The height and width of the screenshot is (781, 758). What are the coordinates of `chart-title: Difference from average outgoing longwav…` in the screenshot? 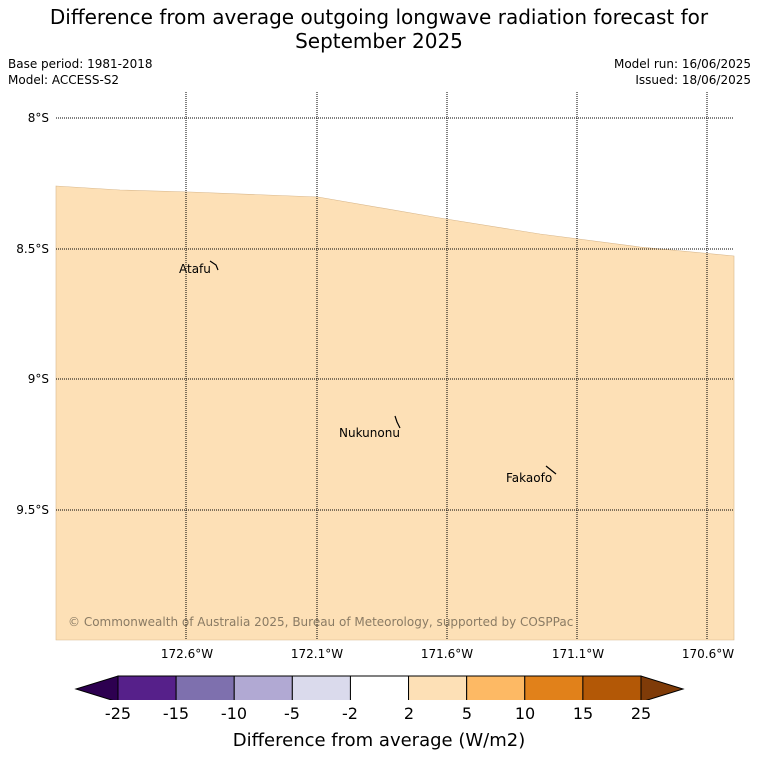 It's located at (379, 29).